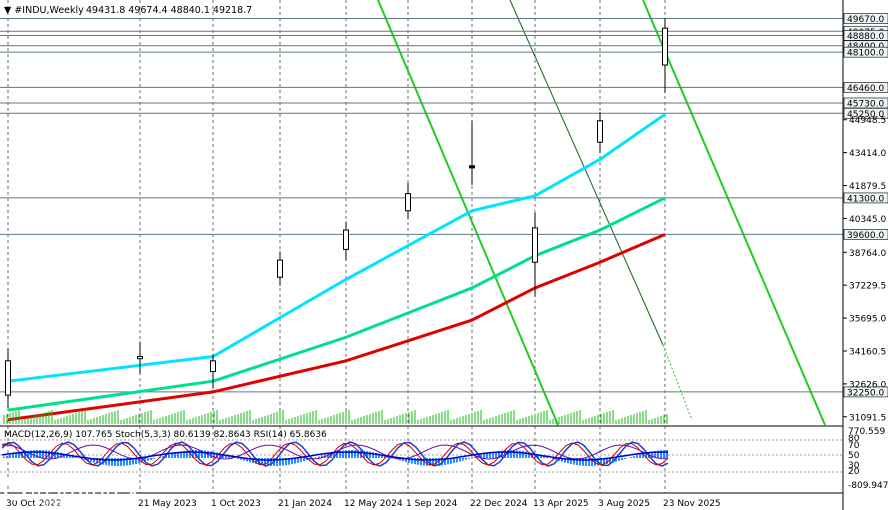 This screenshot has height=510, width=888. What do you see at coordinates (561, 504) in the screenshot?
I see `time-tick-label: 13 Apr 2025` at bounding box center [561, 504].